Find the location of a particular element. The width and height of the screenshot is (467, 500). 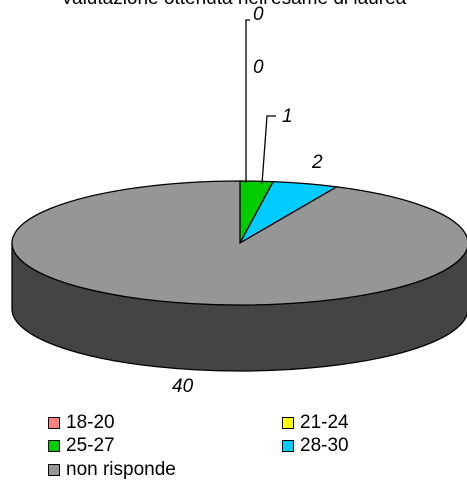

legend-label: 28-30 is located at coordinates (324, 445).